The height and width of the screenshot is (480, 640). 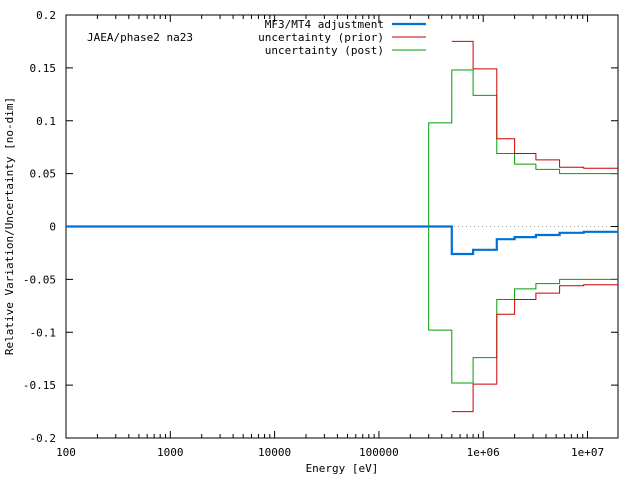 What do you see at coordinates (324, 50) in the screenshot?
I see `legend-label-uncertainty-post: uncertainty (post)` at bounding box center [324, 50].